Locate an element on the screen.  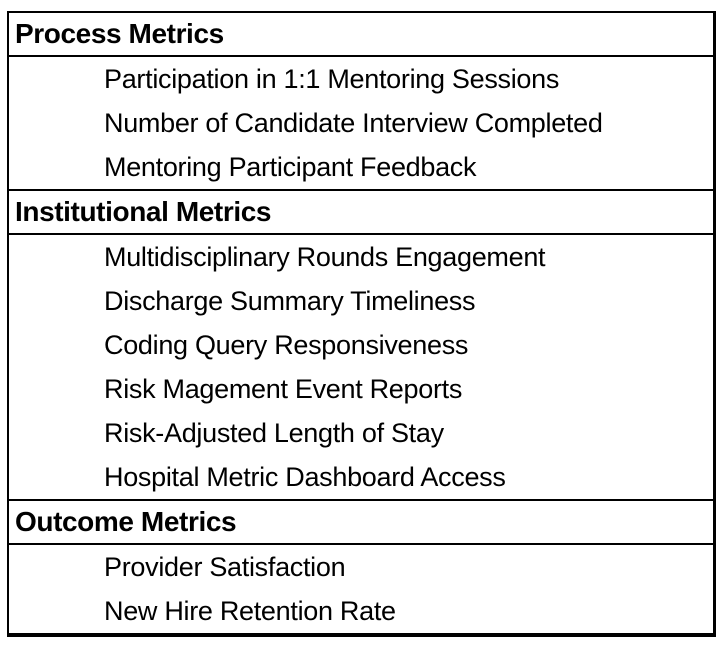
section-header-institutional-metrics: Institutional Metrics is located at coordinates (361, 213).